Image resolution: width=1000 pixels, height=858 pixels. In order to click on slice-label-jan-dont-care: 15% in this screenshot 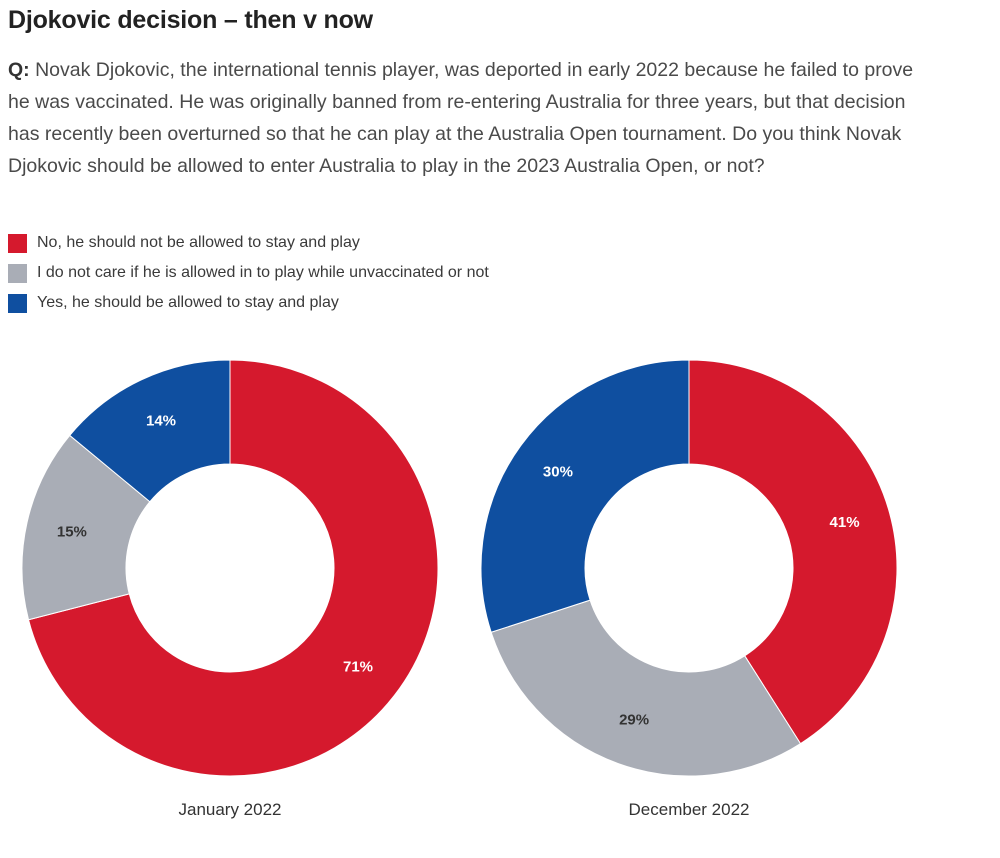, I will do `click(72, 532)`.